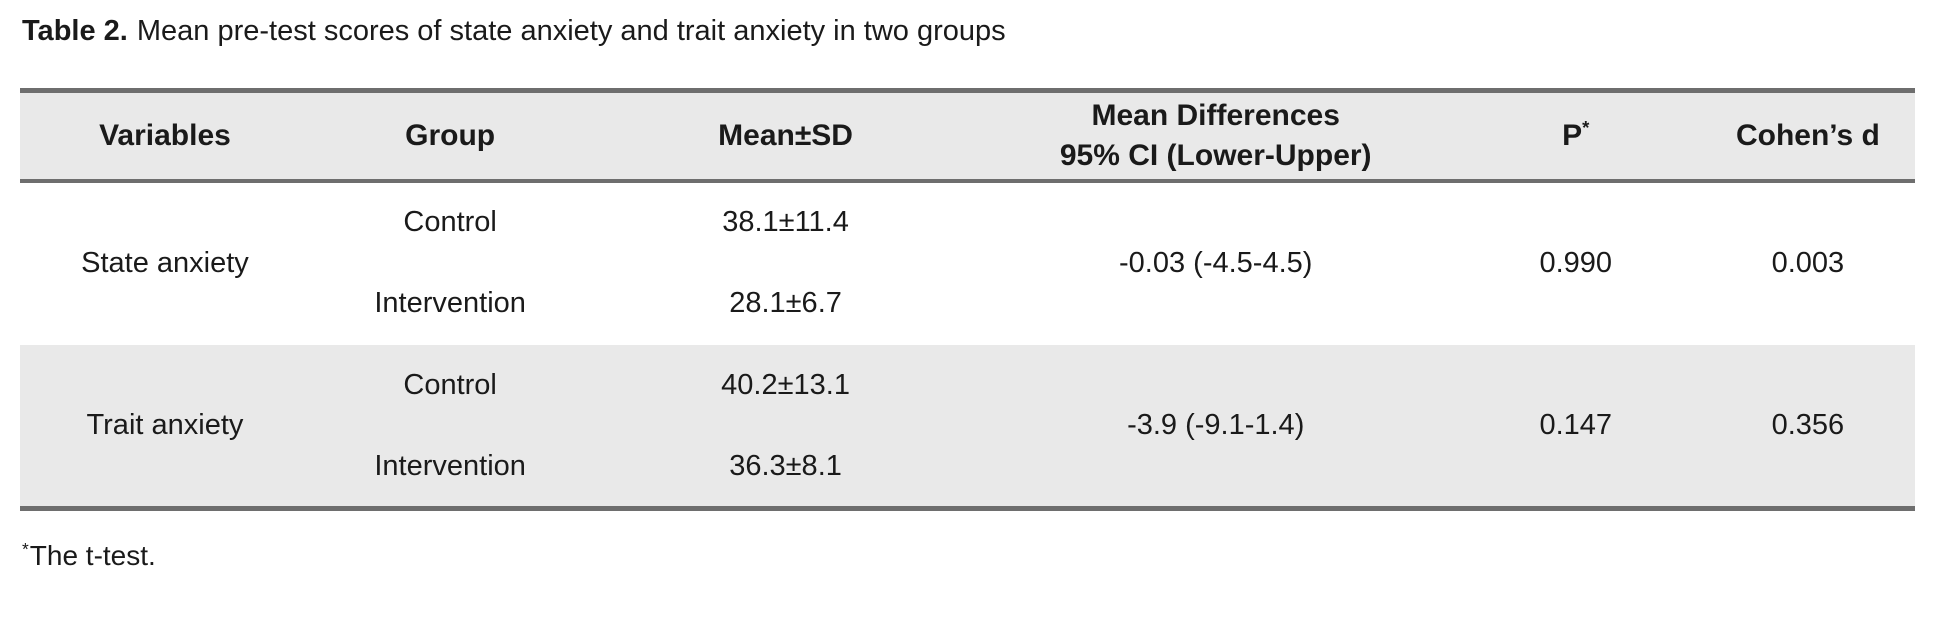  What do you see at coordinates (785, 303) in the screenshot?
I see `cell-mean-sd: 28.1±6.7` at bounding box center [785, 303].